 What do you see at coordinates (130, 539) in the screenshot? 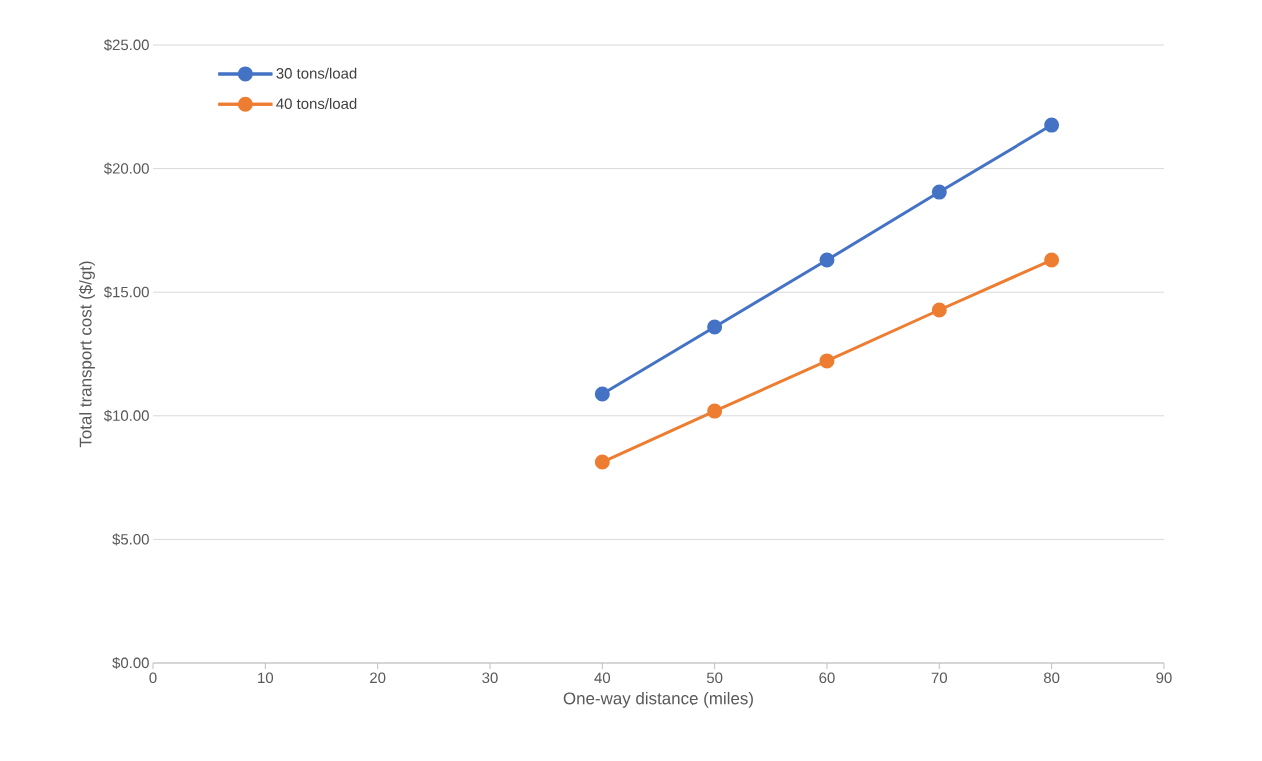
I see `y-tick-label: $5.00` at bounding box center [130, 539].